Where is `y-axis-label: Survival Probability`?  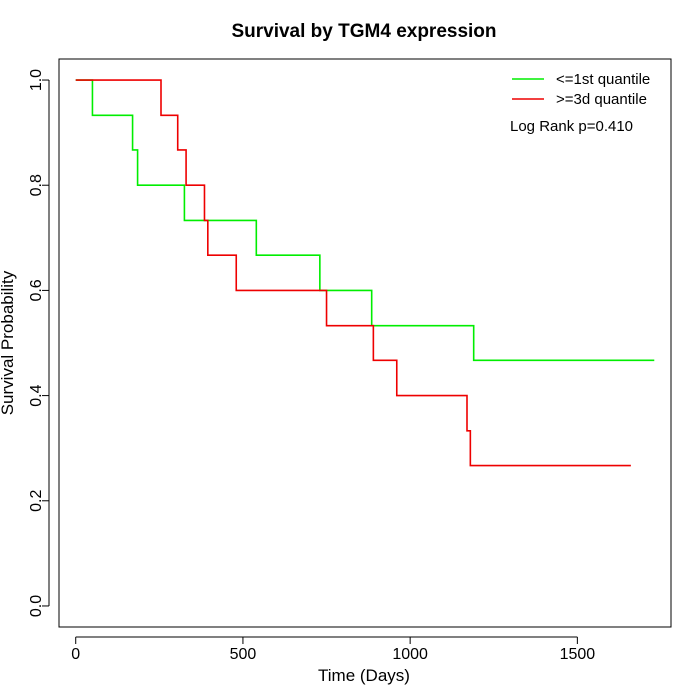
y-axis-label: Survival Probability is located at coordinates (8, 342).